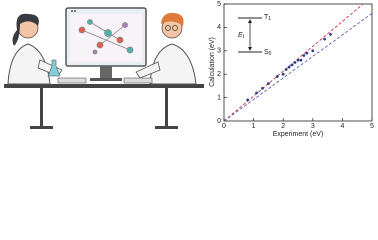  I want to click on screen, so click(106, 38).